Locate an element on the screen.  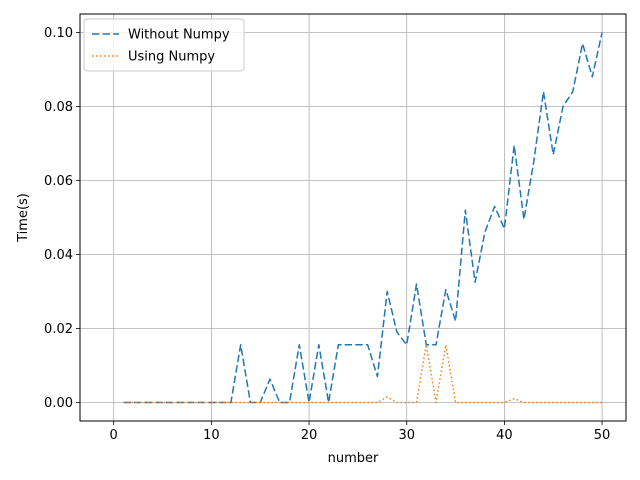
y-tick-label: 0.10 is located at coordinates (58, 33).